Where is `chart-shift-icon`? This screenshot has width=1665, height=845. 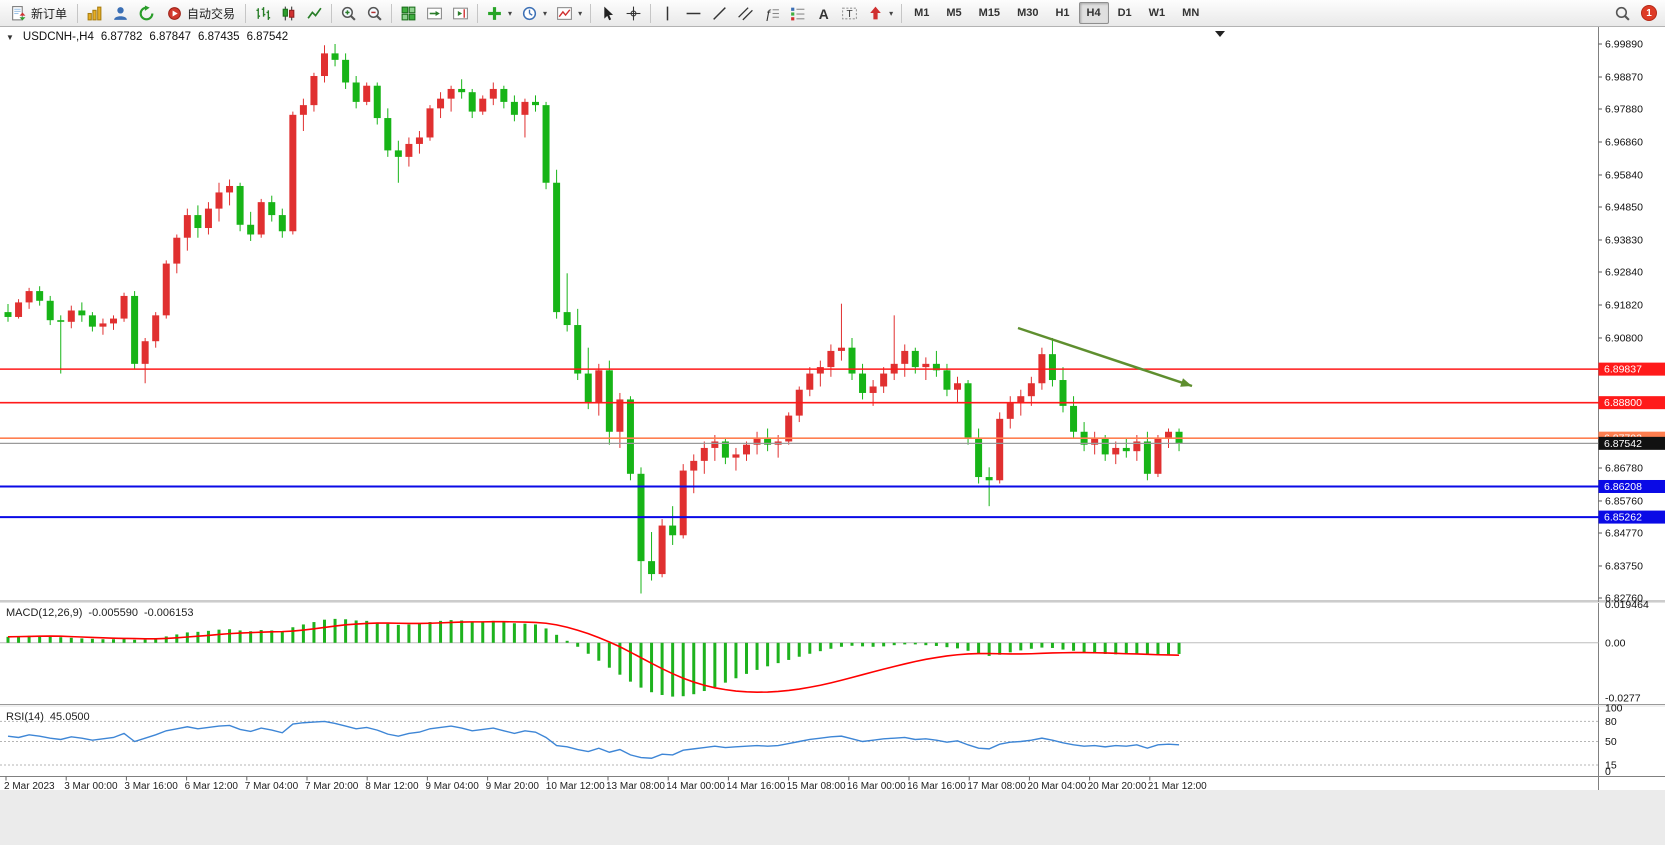 chart-shift-icon is located at coordinates (460, 13).